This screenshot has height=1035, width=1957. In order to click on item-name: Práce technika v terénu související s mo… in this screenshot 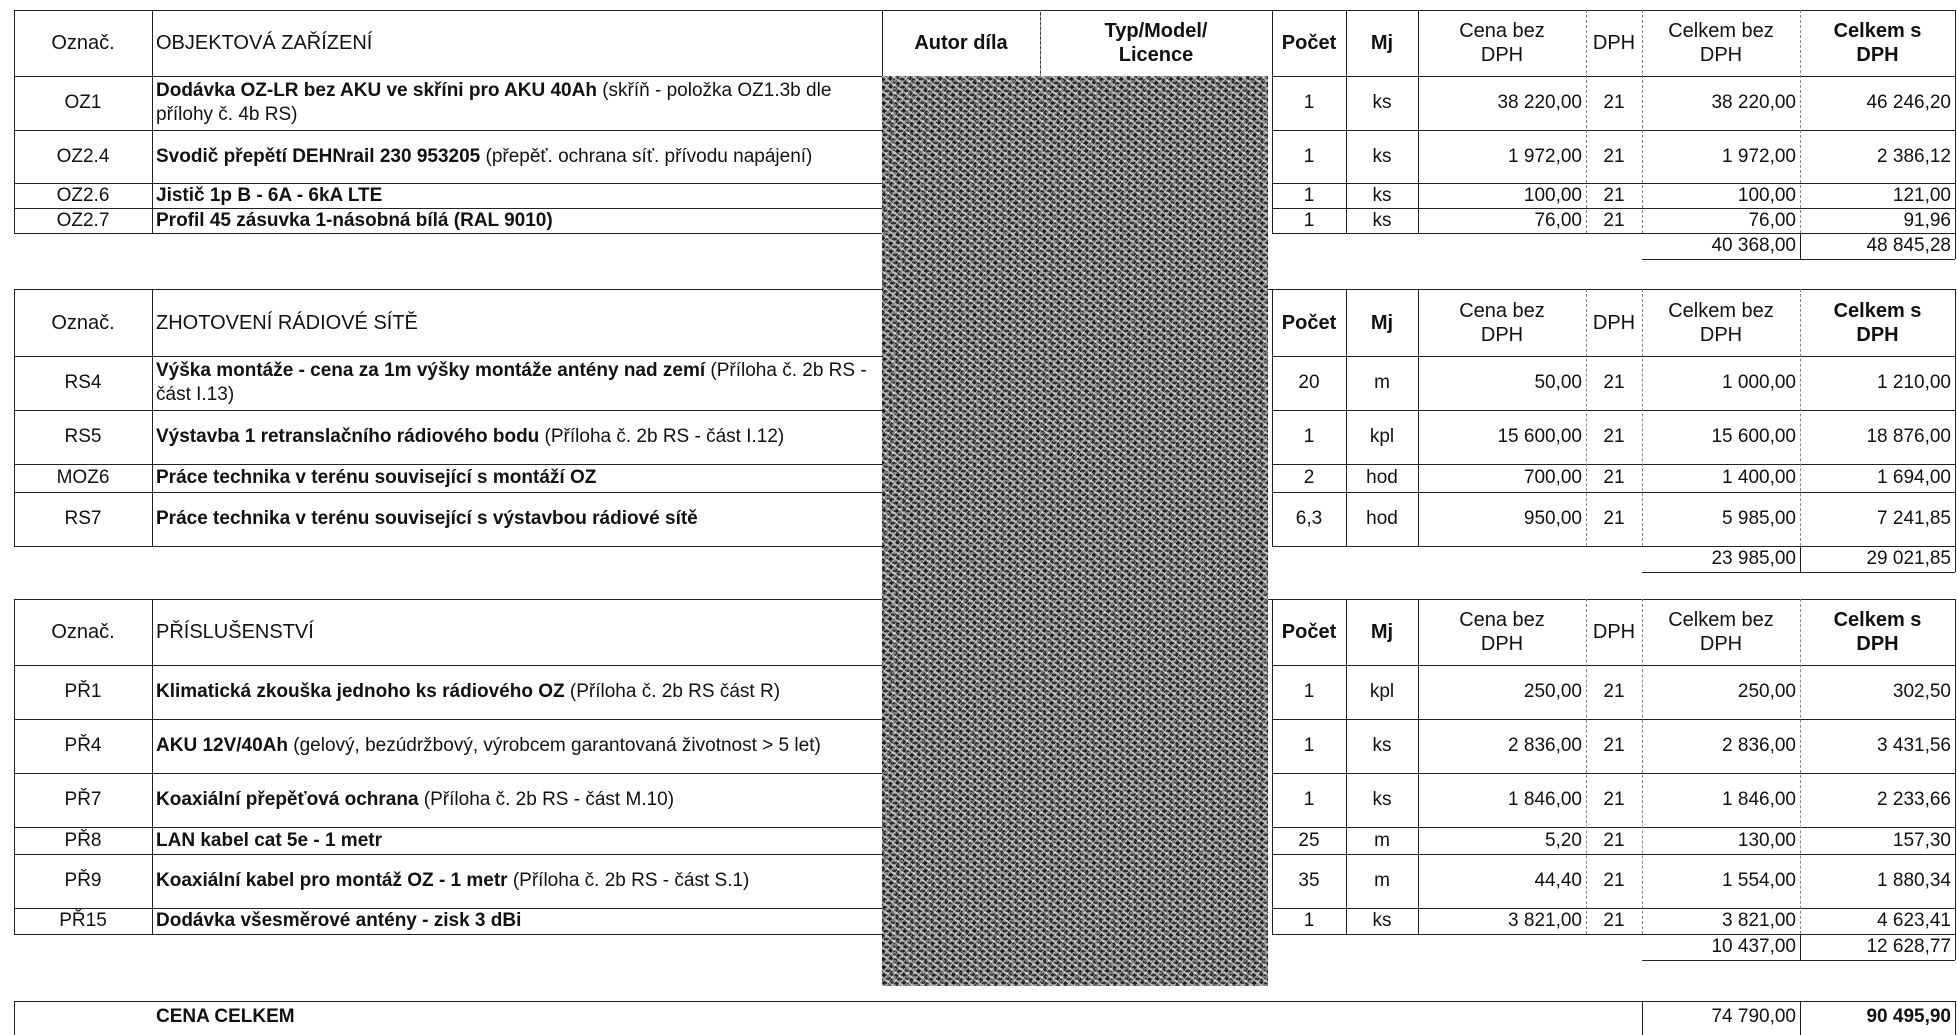, I will do `click(376, 477)`.